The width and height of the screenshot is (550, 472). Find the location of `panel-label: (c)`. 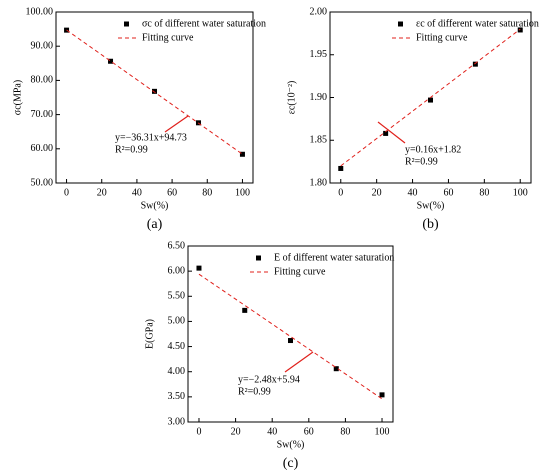

panel-label: (c) is located at coordinates (291, 463).